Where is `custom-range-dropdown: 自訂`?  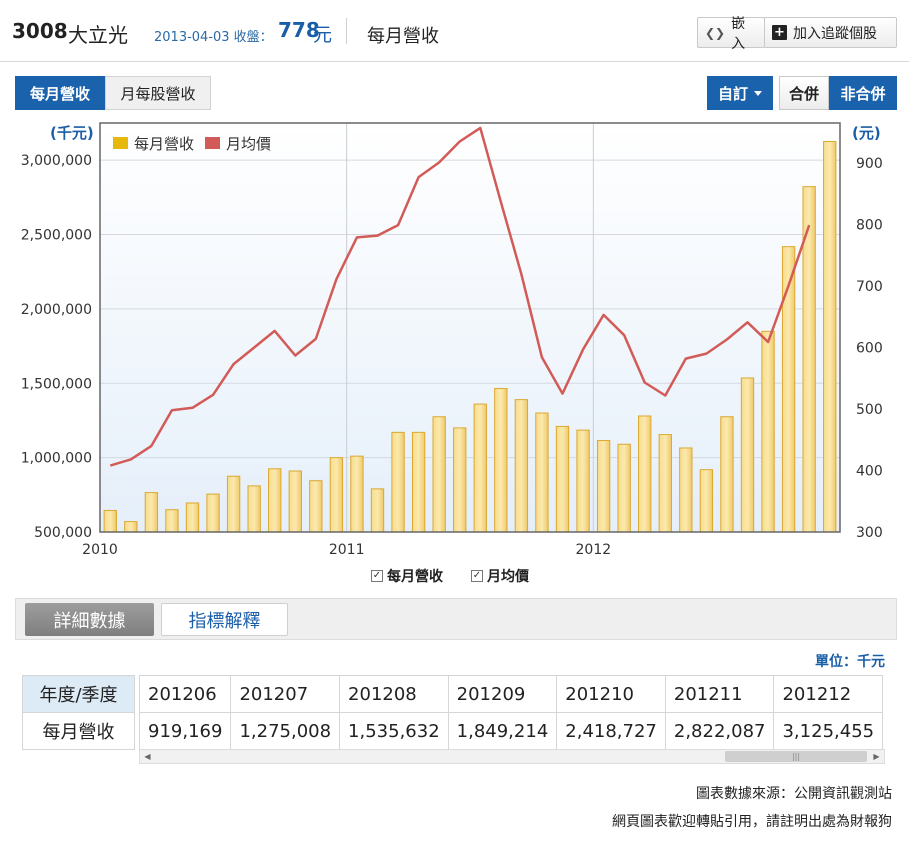 custom-range-dropdown: 自訂 is located at coordinates (740, 93).